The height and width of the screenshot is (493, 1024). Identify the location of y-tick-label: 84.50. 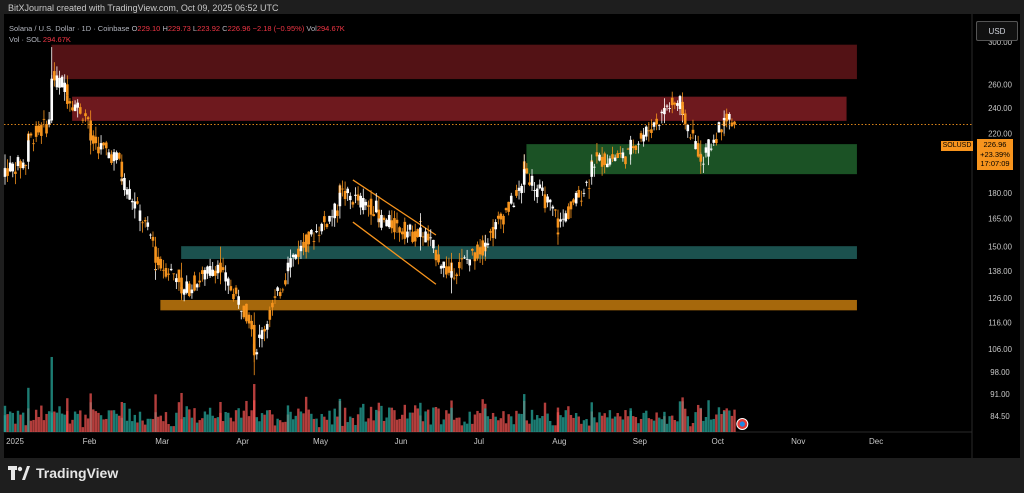
(1000, 416).